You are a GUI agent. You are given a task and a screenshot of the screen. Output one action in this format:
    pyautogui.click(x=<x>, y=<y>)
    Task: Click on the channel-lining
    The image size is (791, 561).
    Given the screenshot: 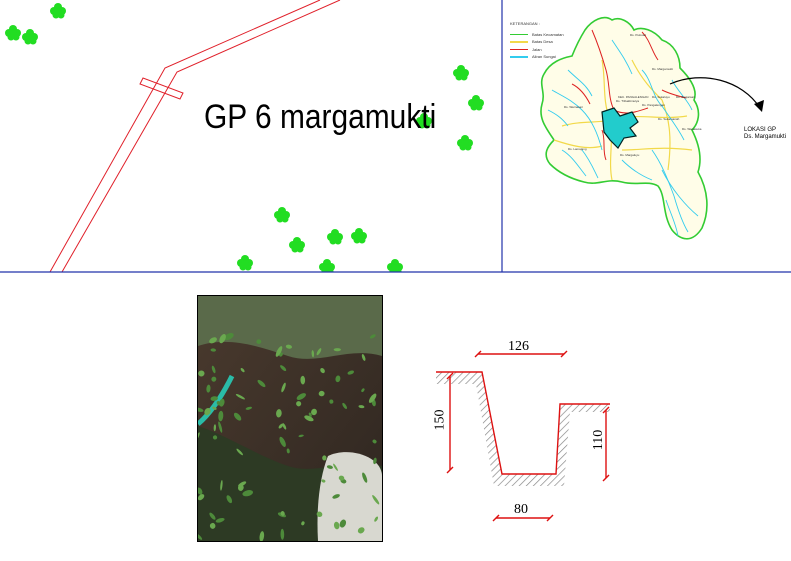 What is the action you would take?
    pyautogui.click(x=523, y=429)
    